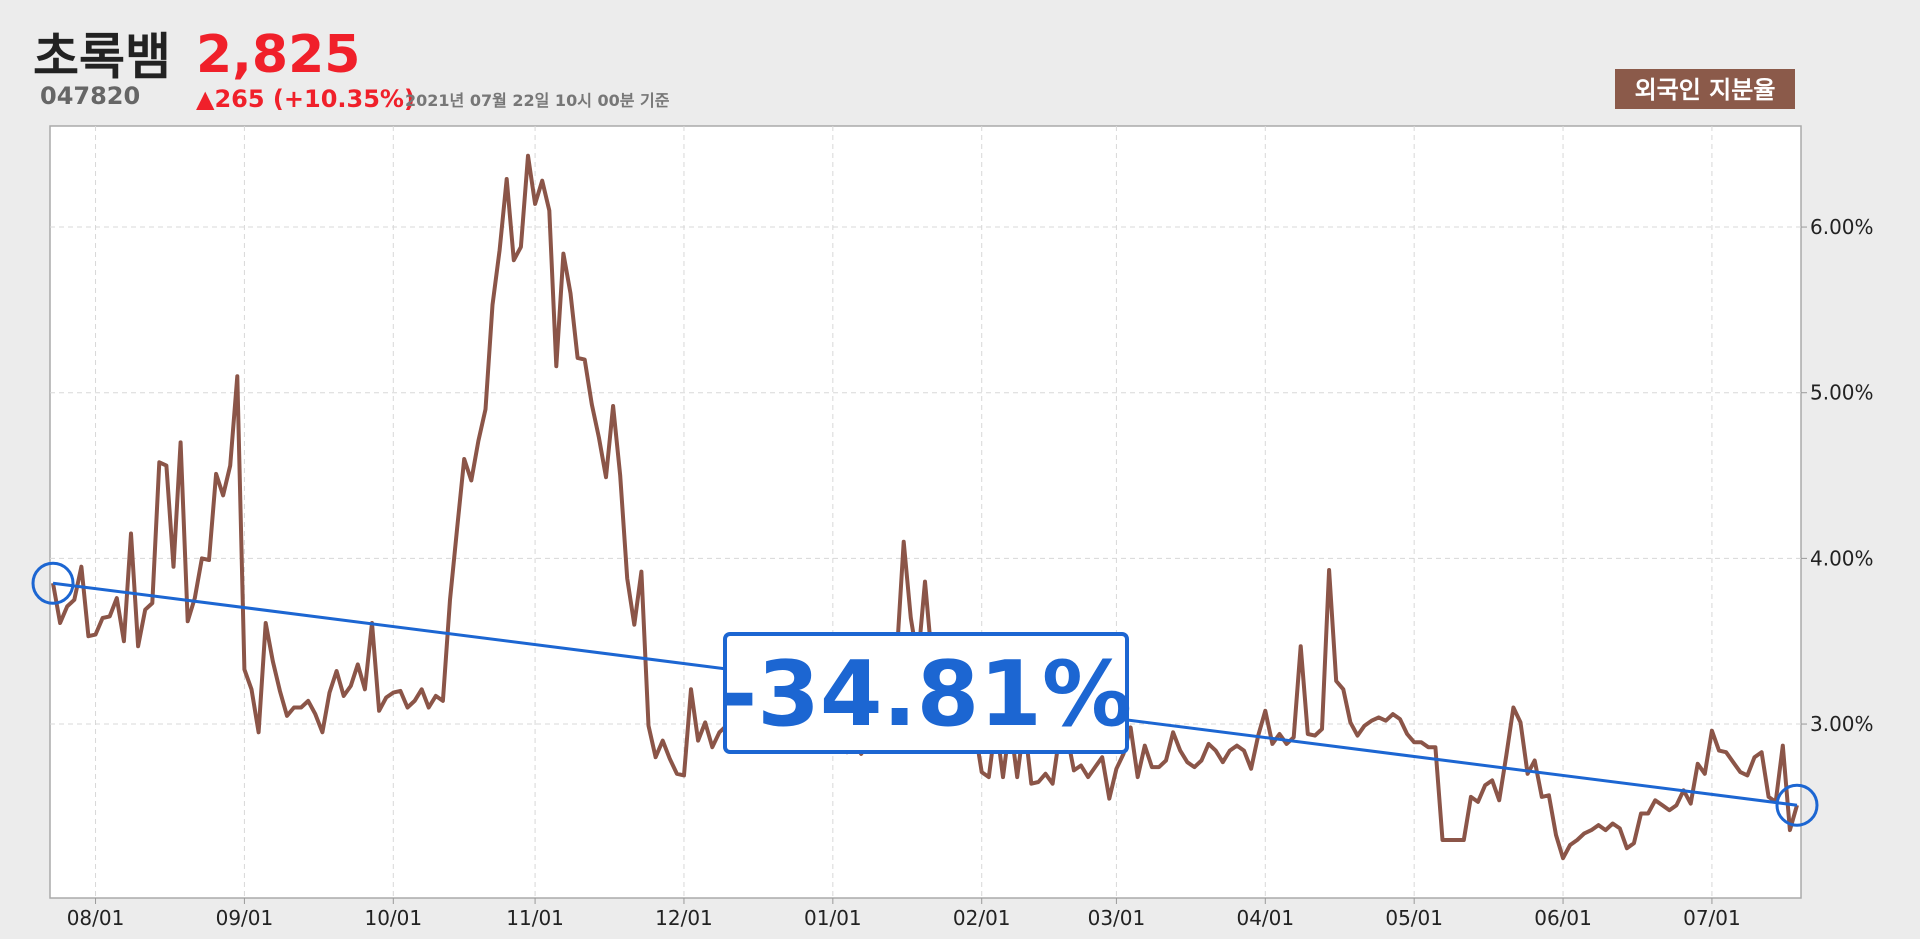 The image size is (1920, 939). Describe the element at coordinates (1265, 918) in the screenshot. I see `x-tick-label: 04/01` at that location.